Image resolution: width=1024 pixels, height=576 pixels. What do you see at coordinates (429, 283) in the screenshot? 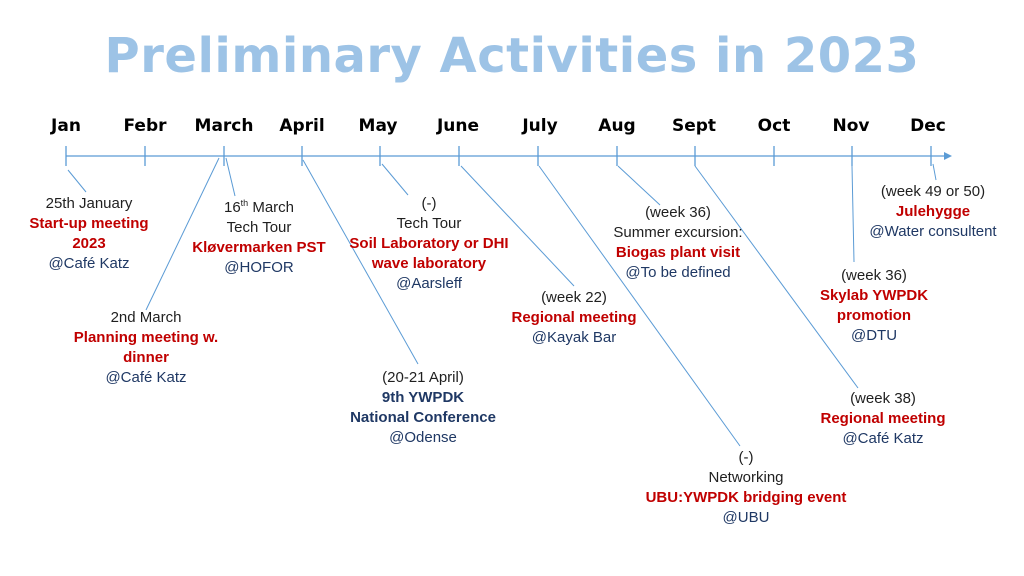
I see `event-location: @Aarsleff` at bounding box center [429, 283].